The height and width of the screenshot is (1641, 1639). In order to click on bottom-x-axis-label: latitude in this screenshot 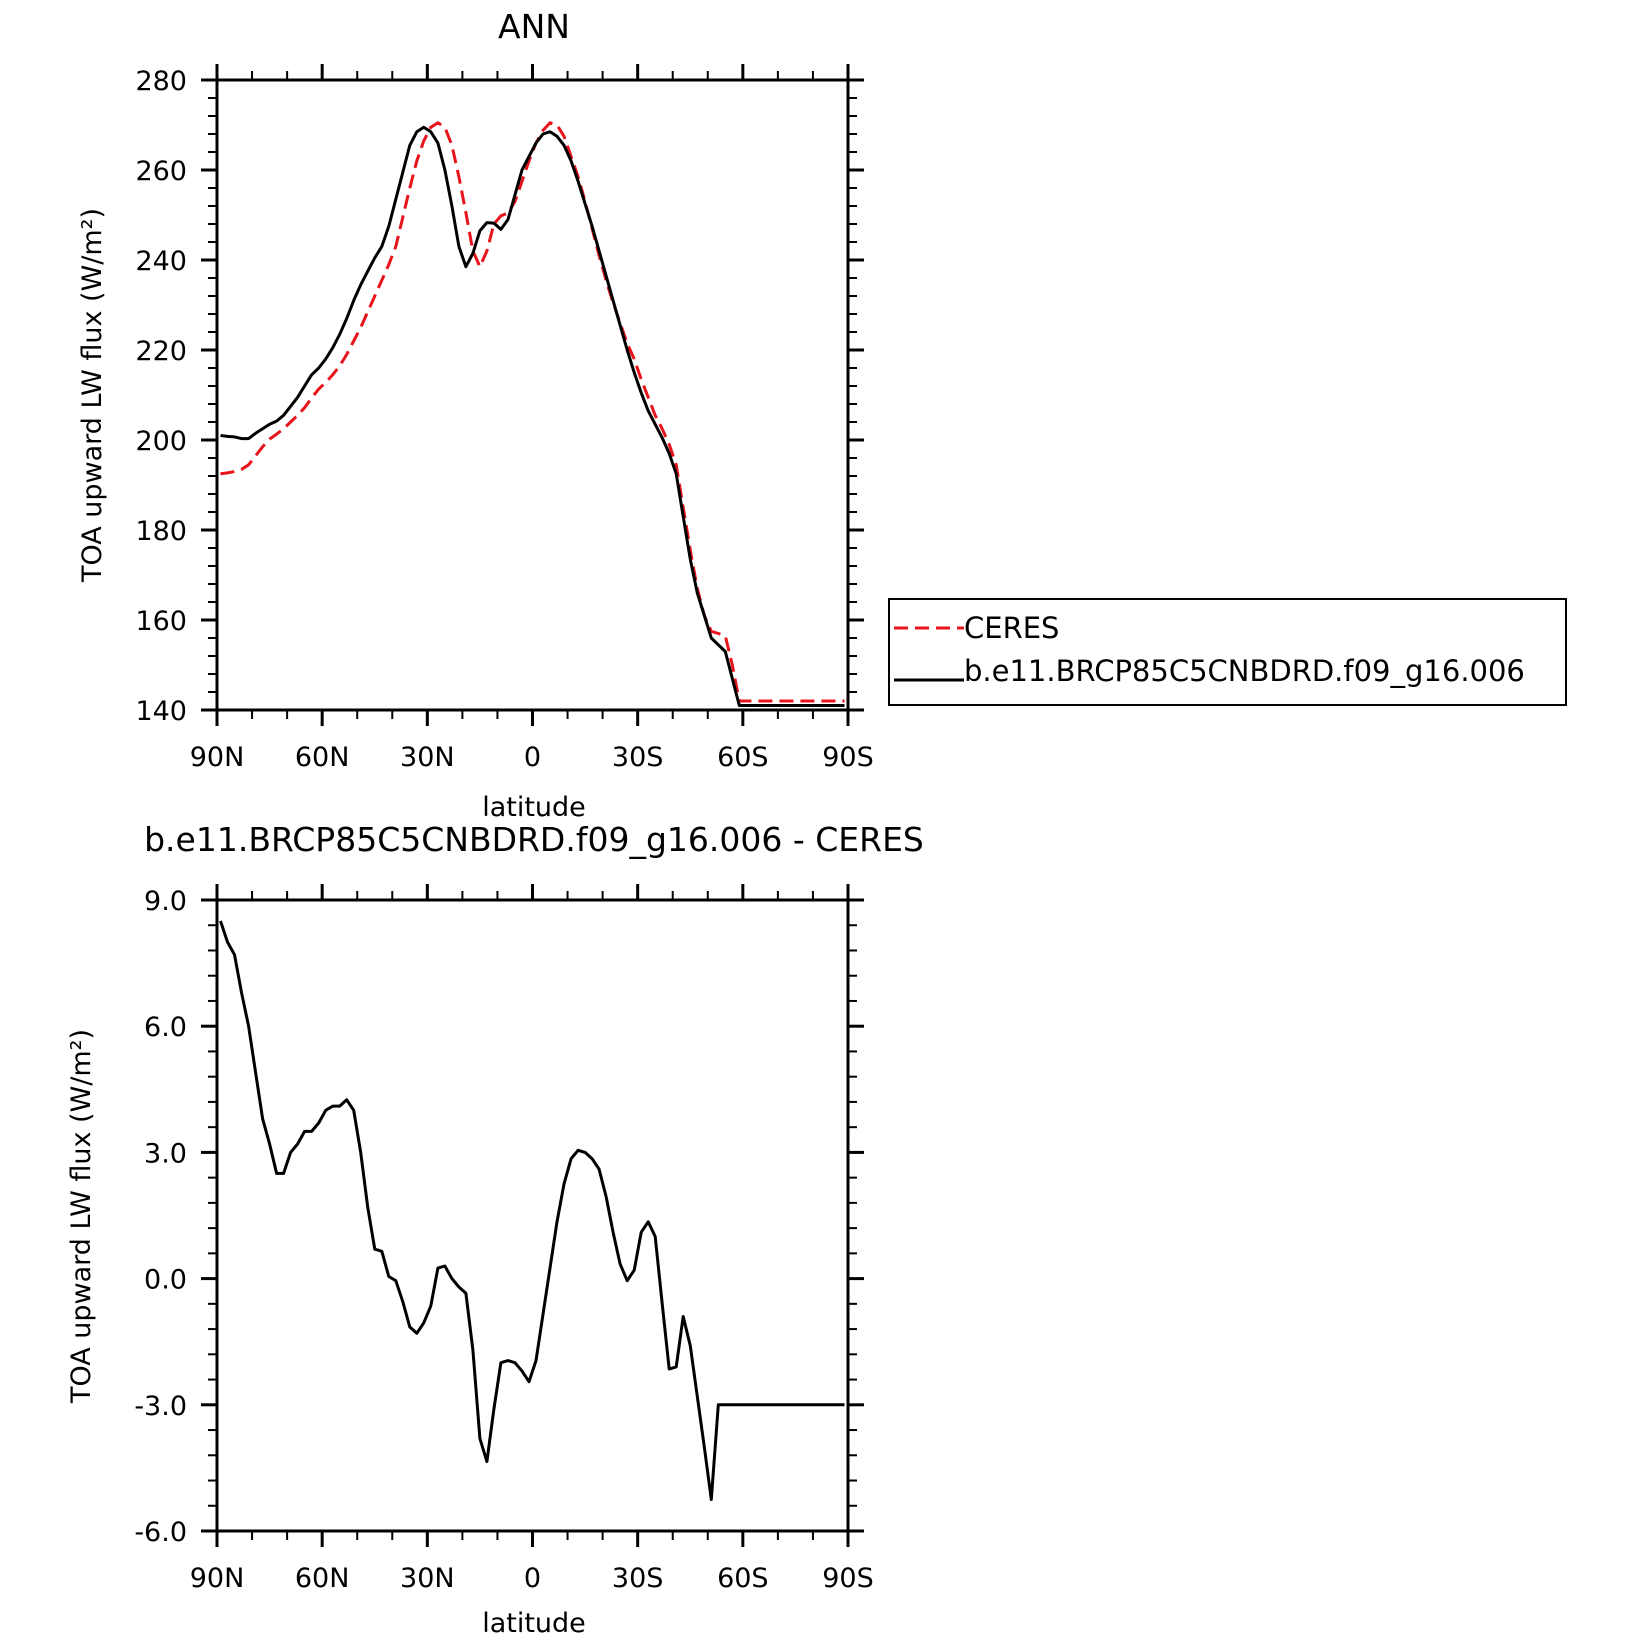, I will do `click(534, 1623)`.